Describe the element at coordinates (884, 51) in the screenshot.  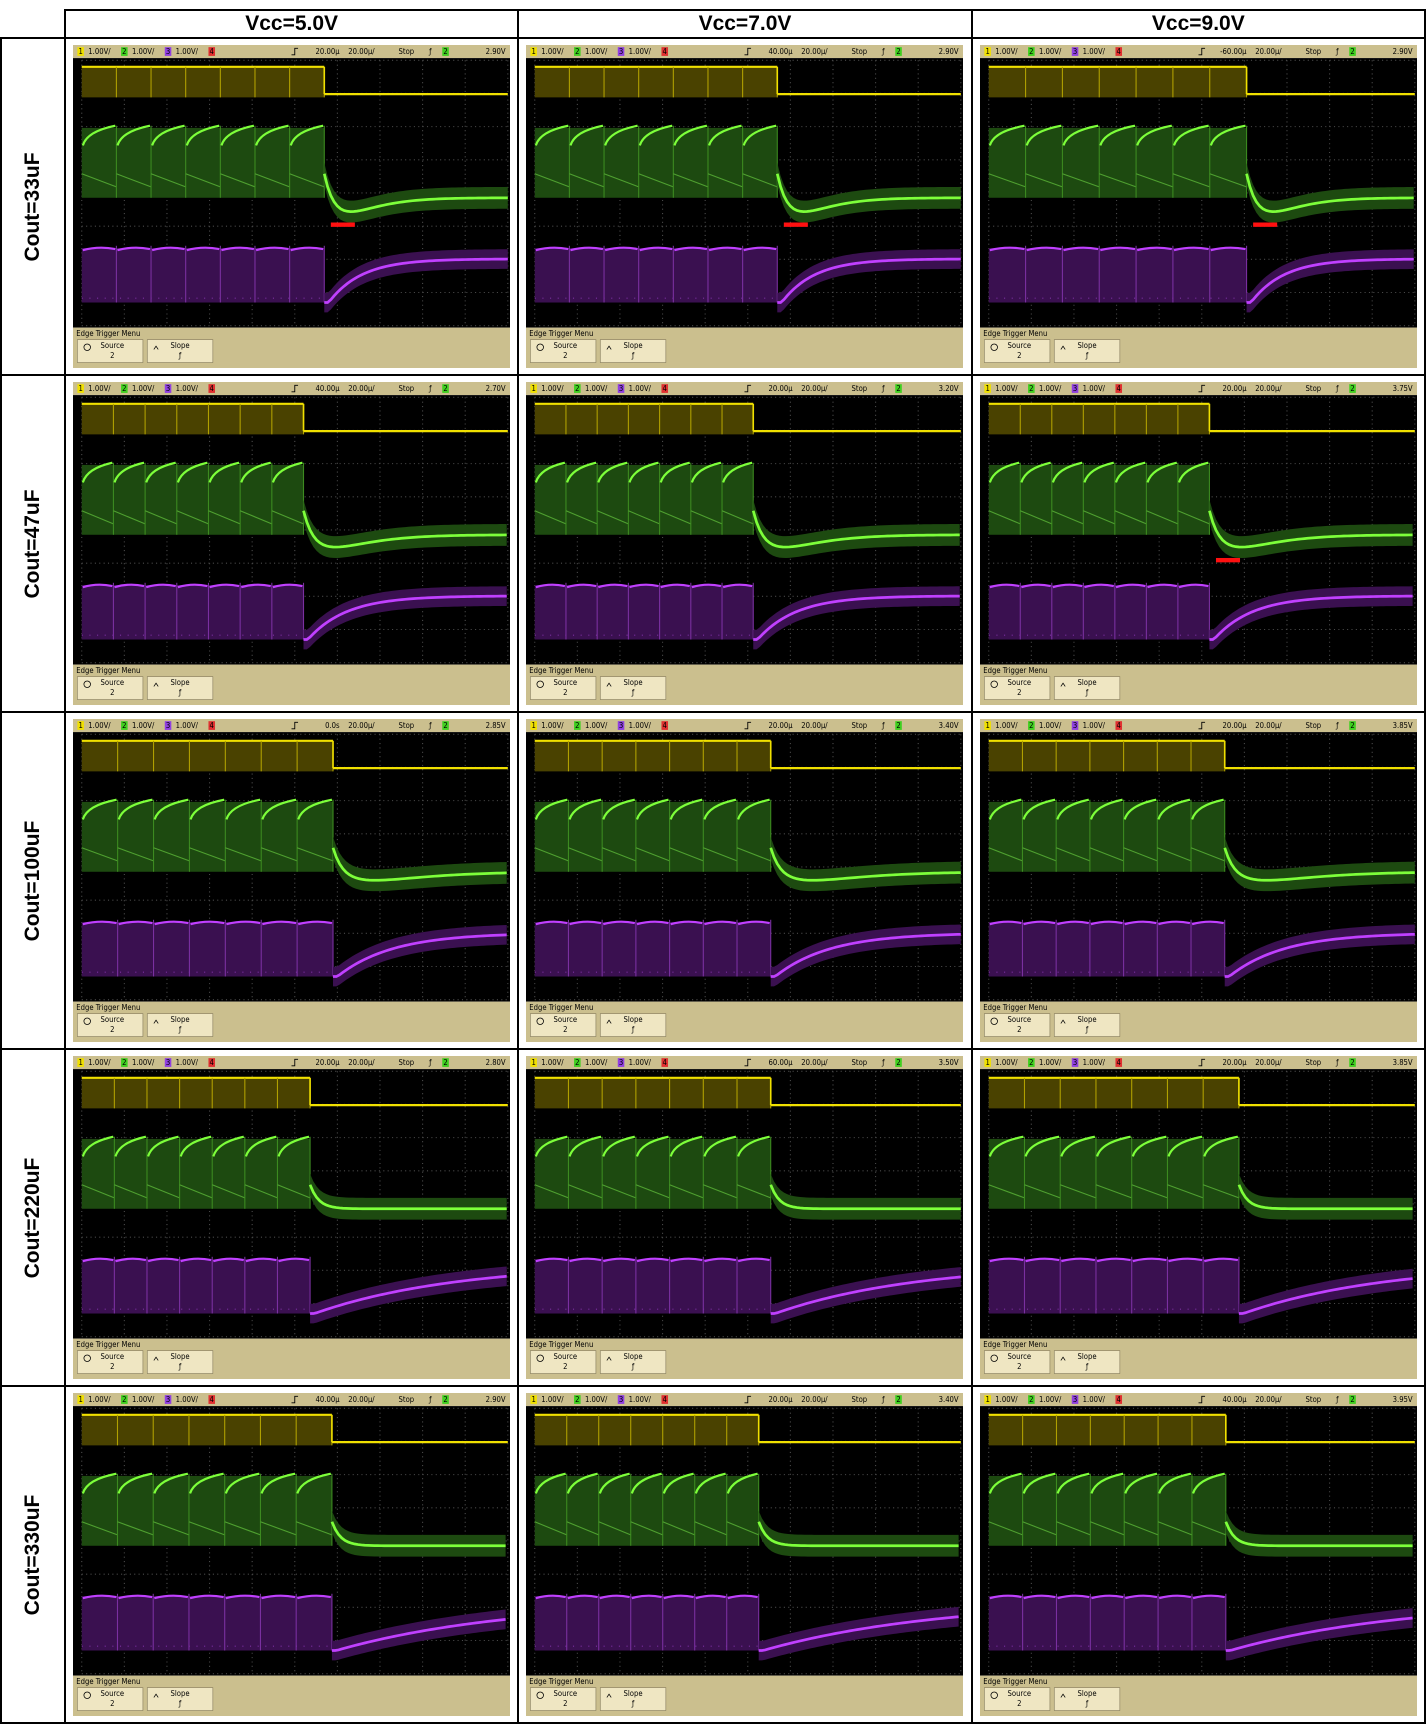
I see `trigger-slope: ƒ` at that location.